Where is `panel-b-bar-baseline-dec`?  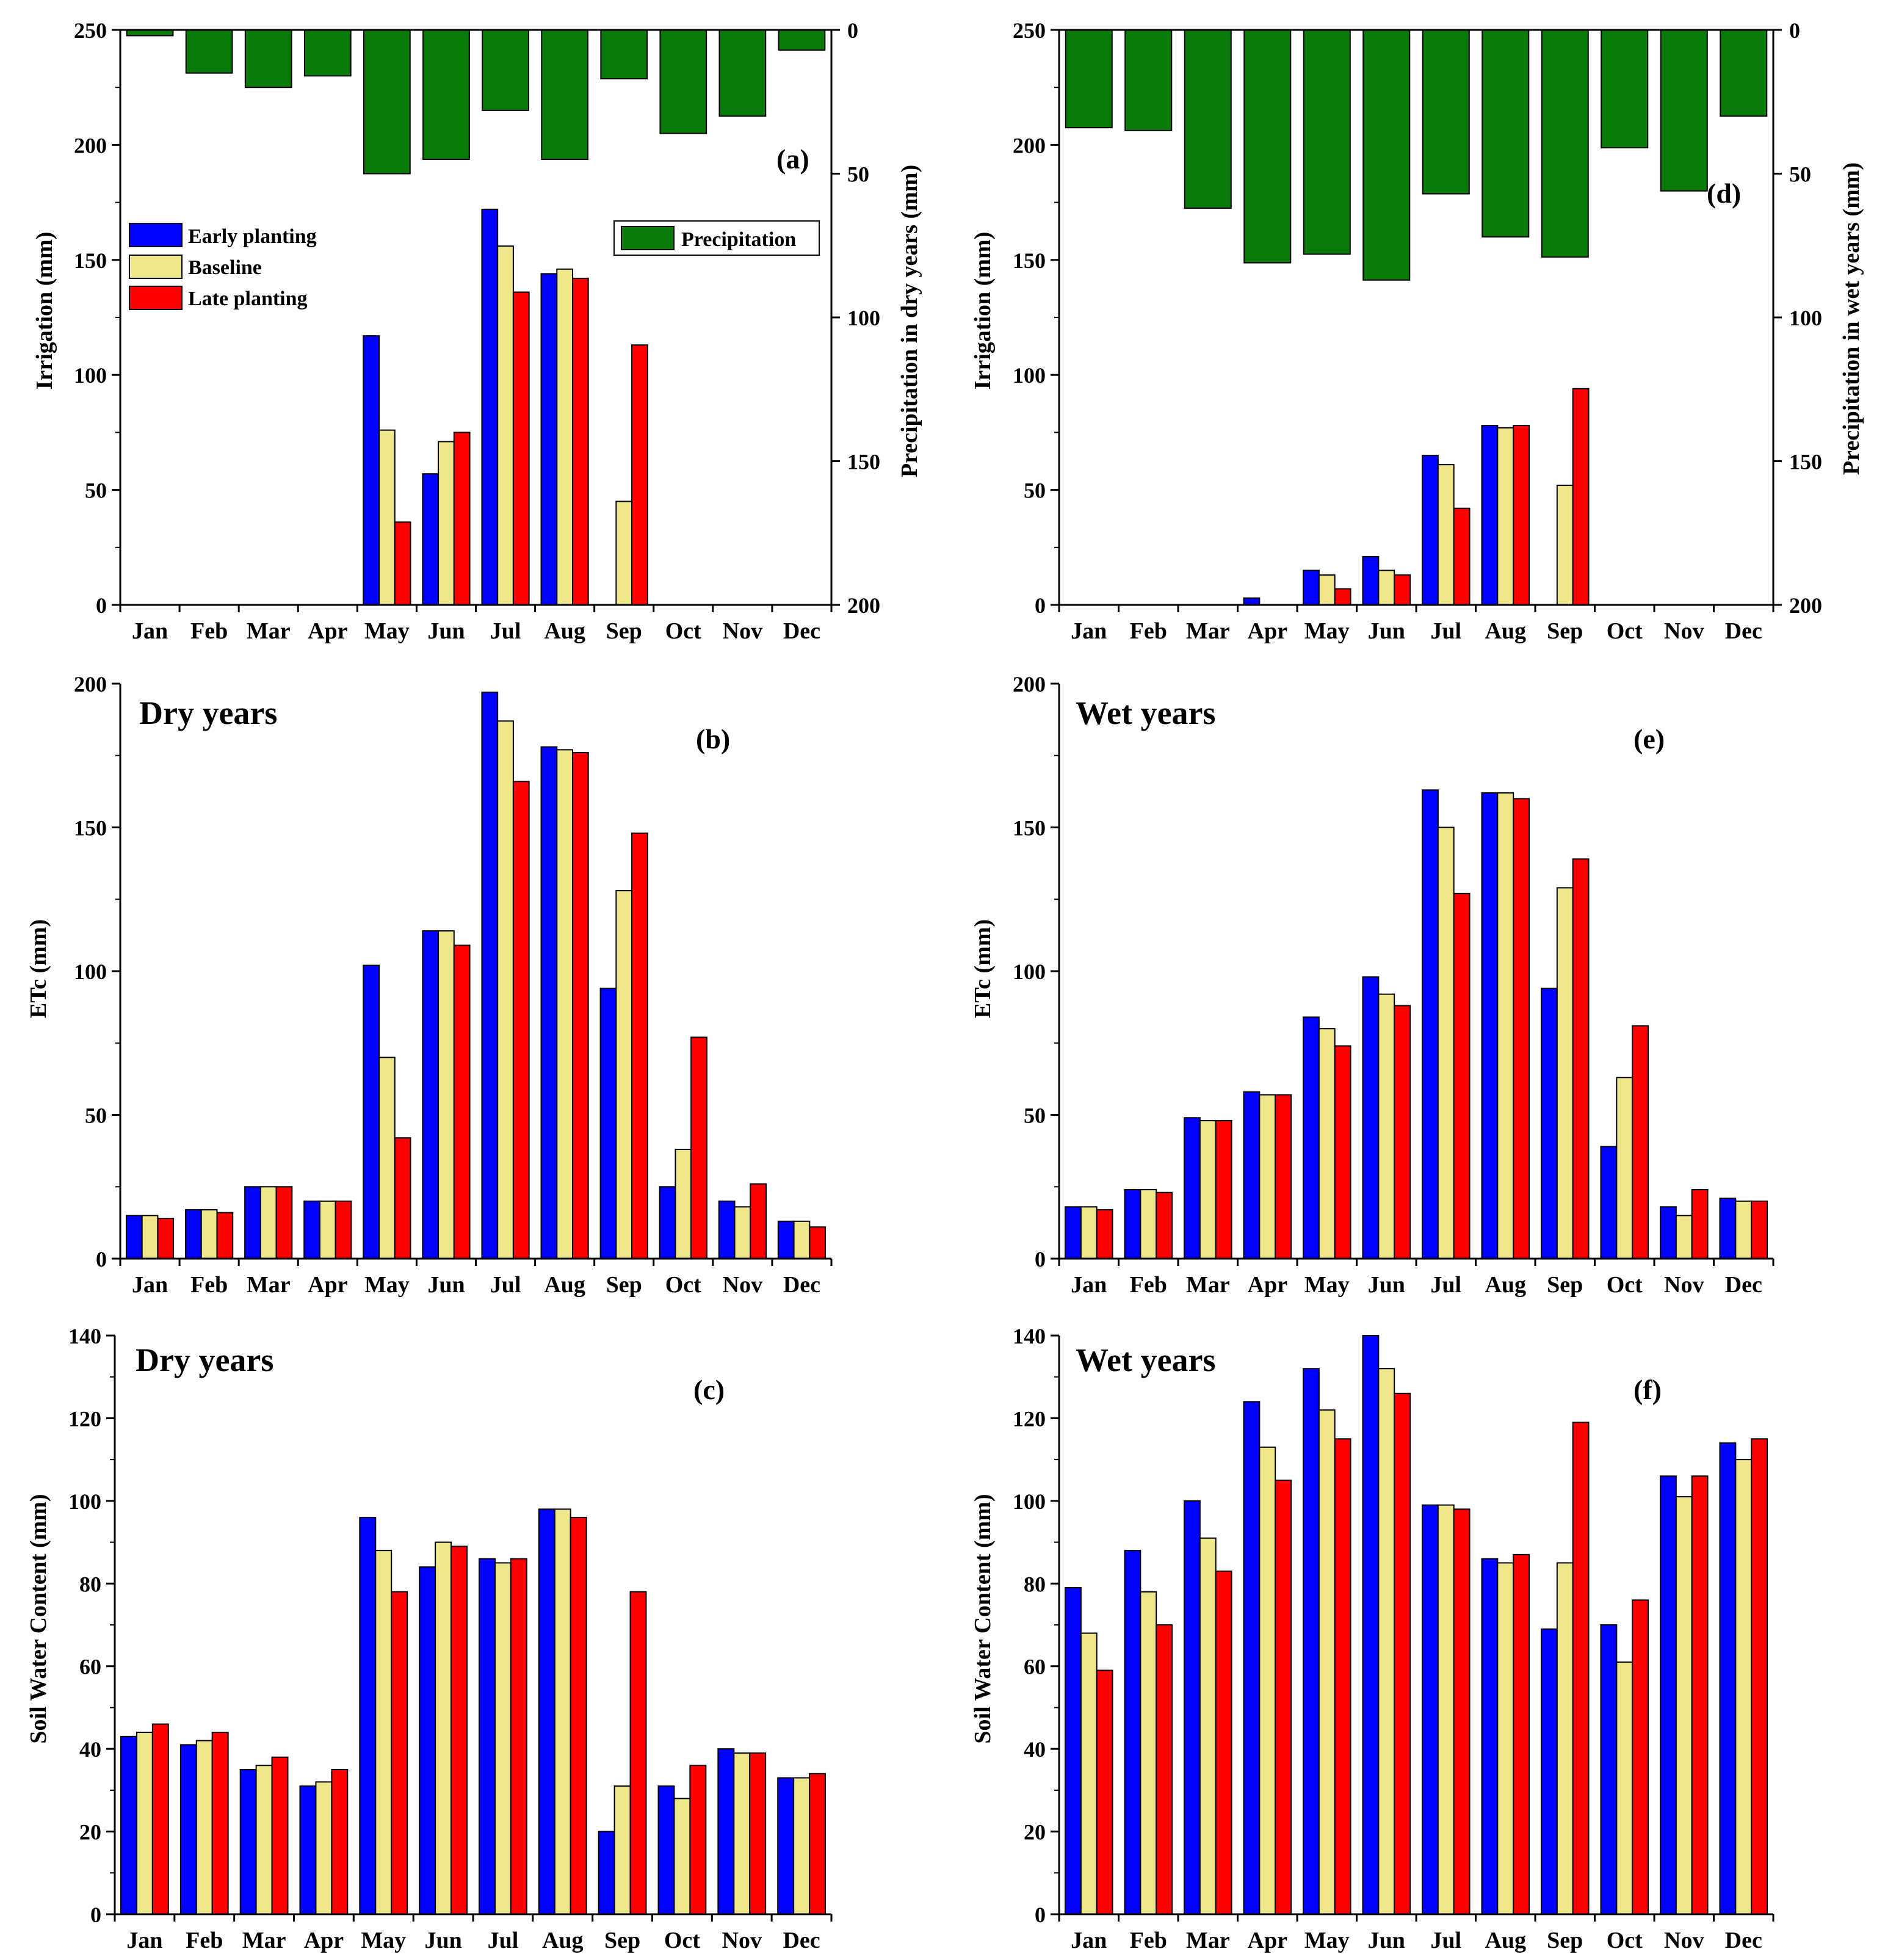
panel-b-bar-baseline-dec is located at coordinates (802, 1240).